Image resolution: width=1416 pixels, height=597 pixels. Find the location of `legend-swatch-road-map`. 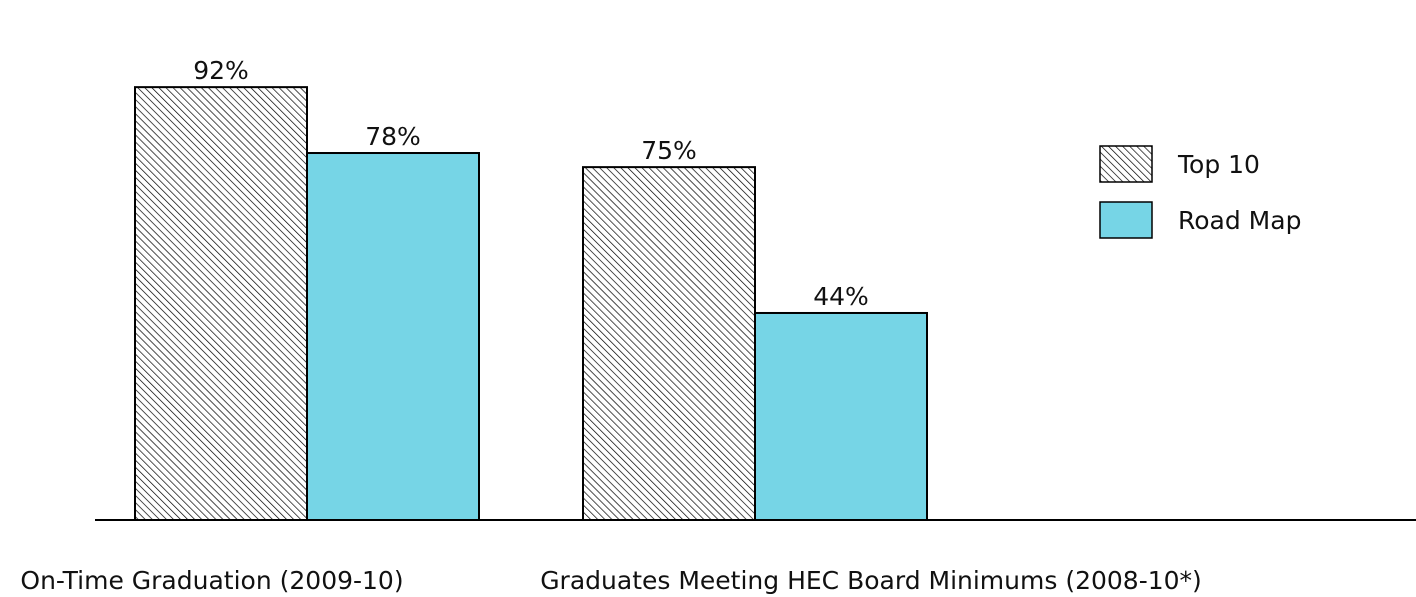

legend-swatch-road-map is located at coordinates (1126, 220).